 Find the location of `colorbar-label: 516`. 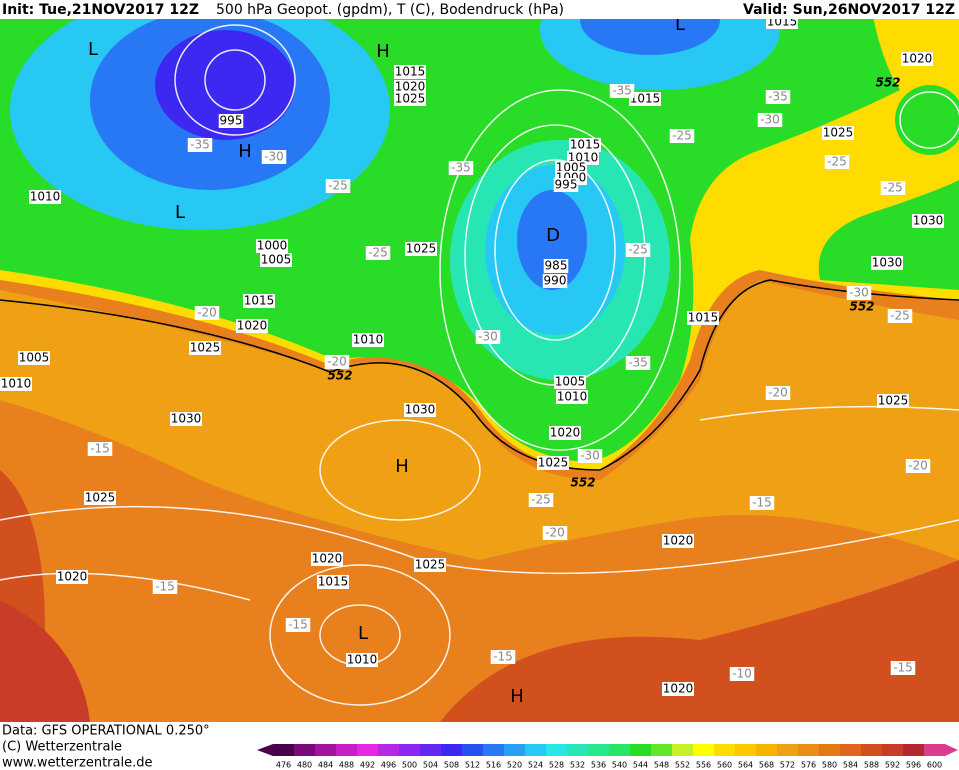

colorbar-label: 516 is located at coordinates (493, 765).